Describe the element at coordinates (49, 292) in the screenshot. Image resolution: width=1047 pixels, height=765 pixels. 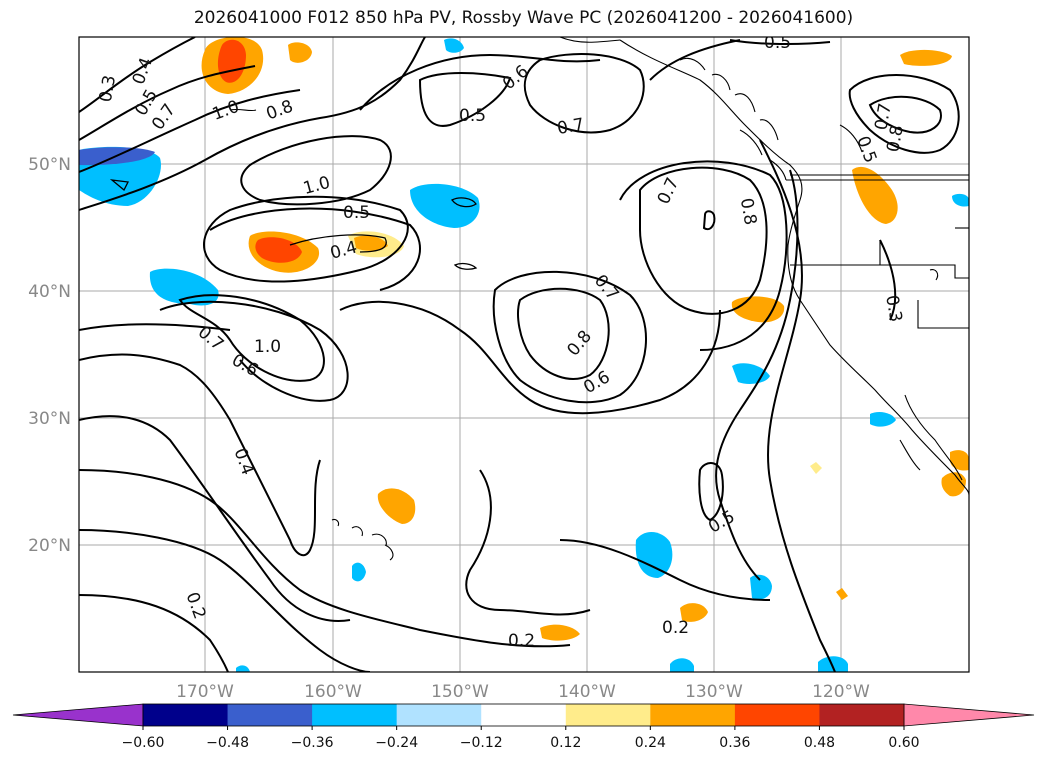
I see `lat-tick-label: 40°N` at that location.